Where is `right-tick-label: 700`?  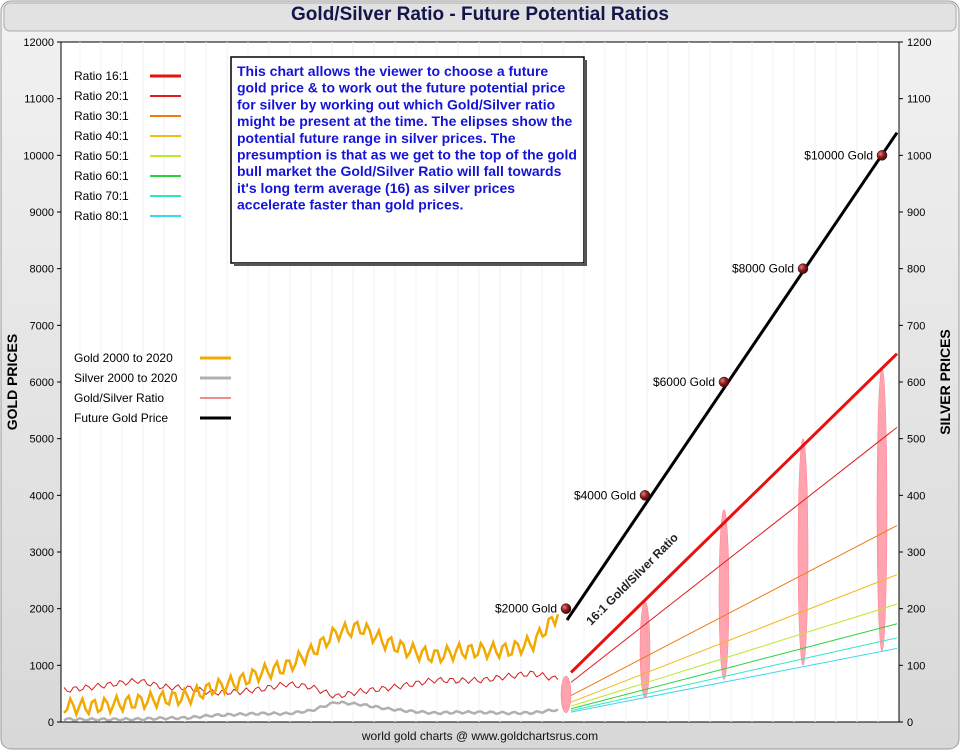 right-tick-label: 700 is located at coordinates (916, 326).